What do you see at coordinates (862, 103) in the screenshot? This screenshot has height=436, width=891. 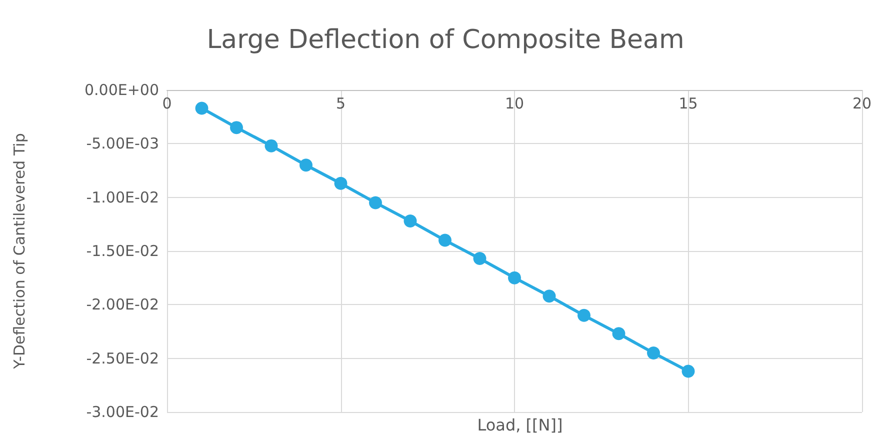 I see `x-tick-label: 20` at bounding box center [862, 103].